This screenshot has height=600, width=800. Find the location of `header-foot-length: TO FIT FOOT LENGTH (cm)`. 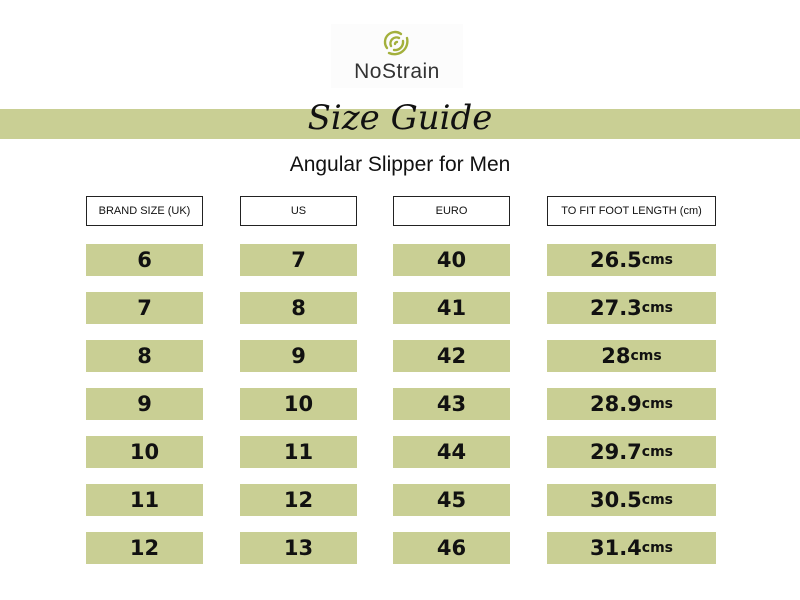

header-foot-length: TO FIT FOOT LENGTH (cm) is located at coordinates (631, 211).